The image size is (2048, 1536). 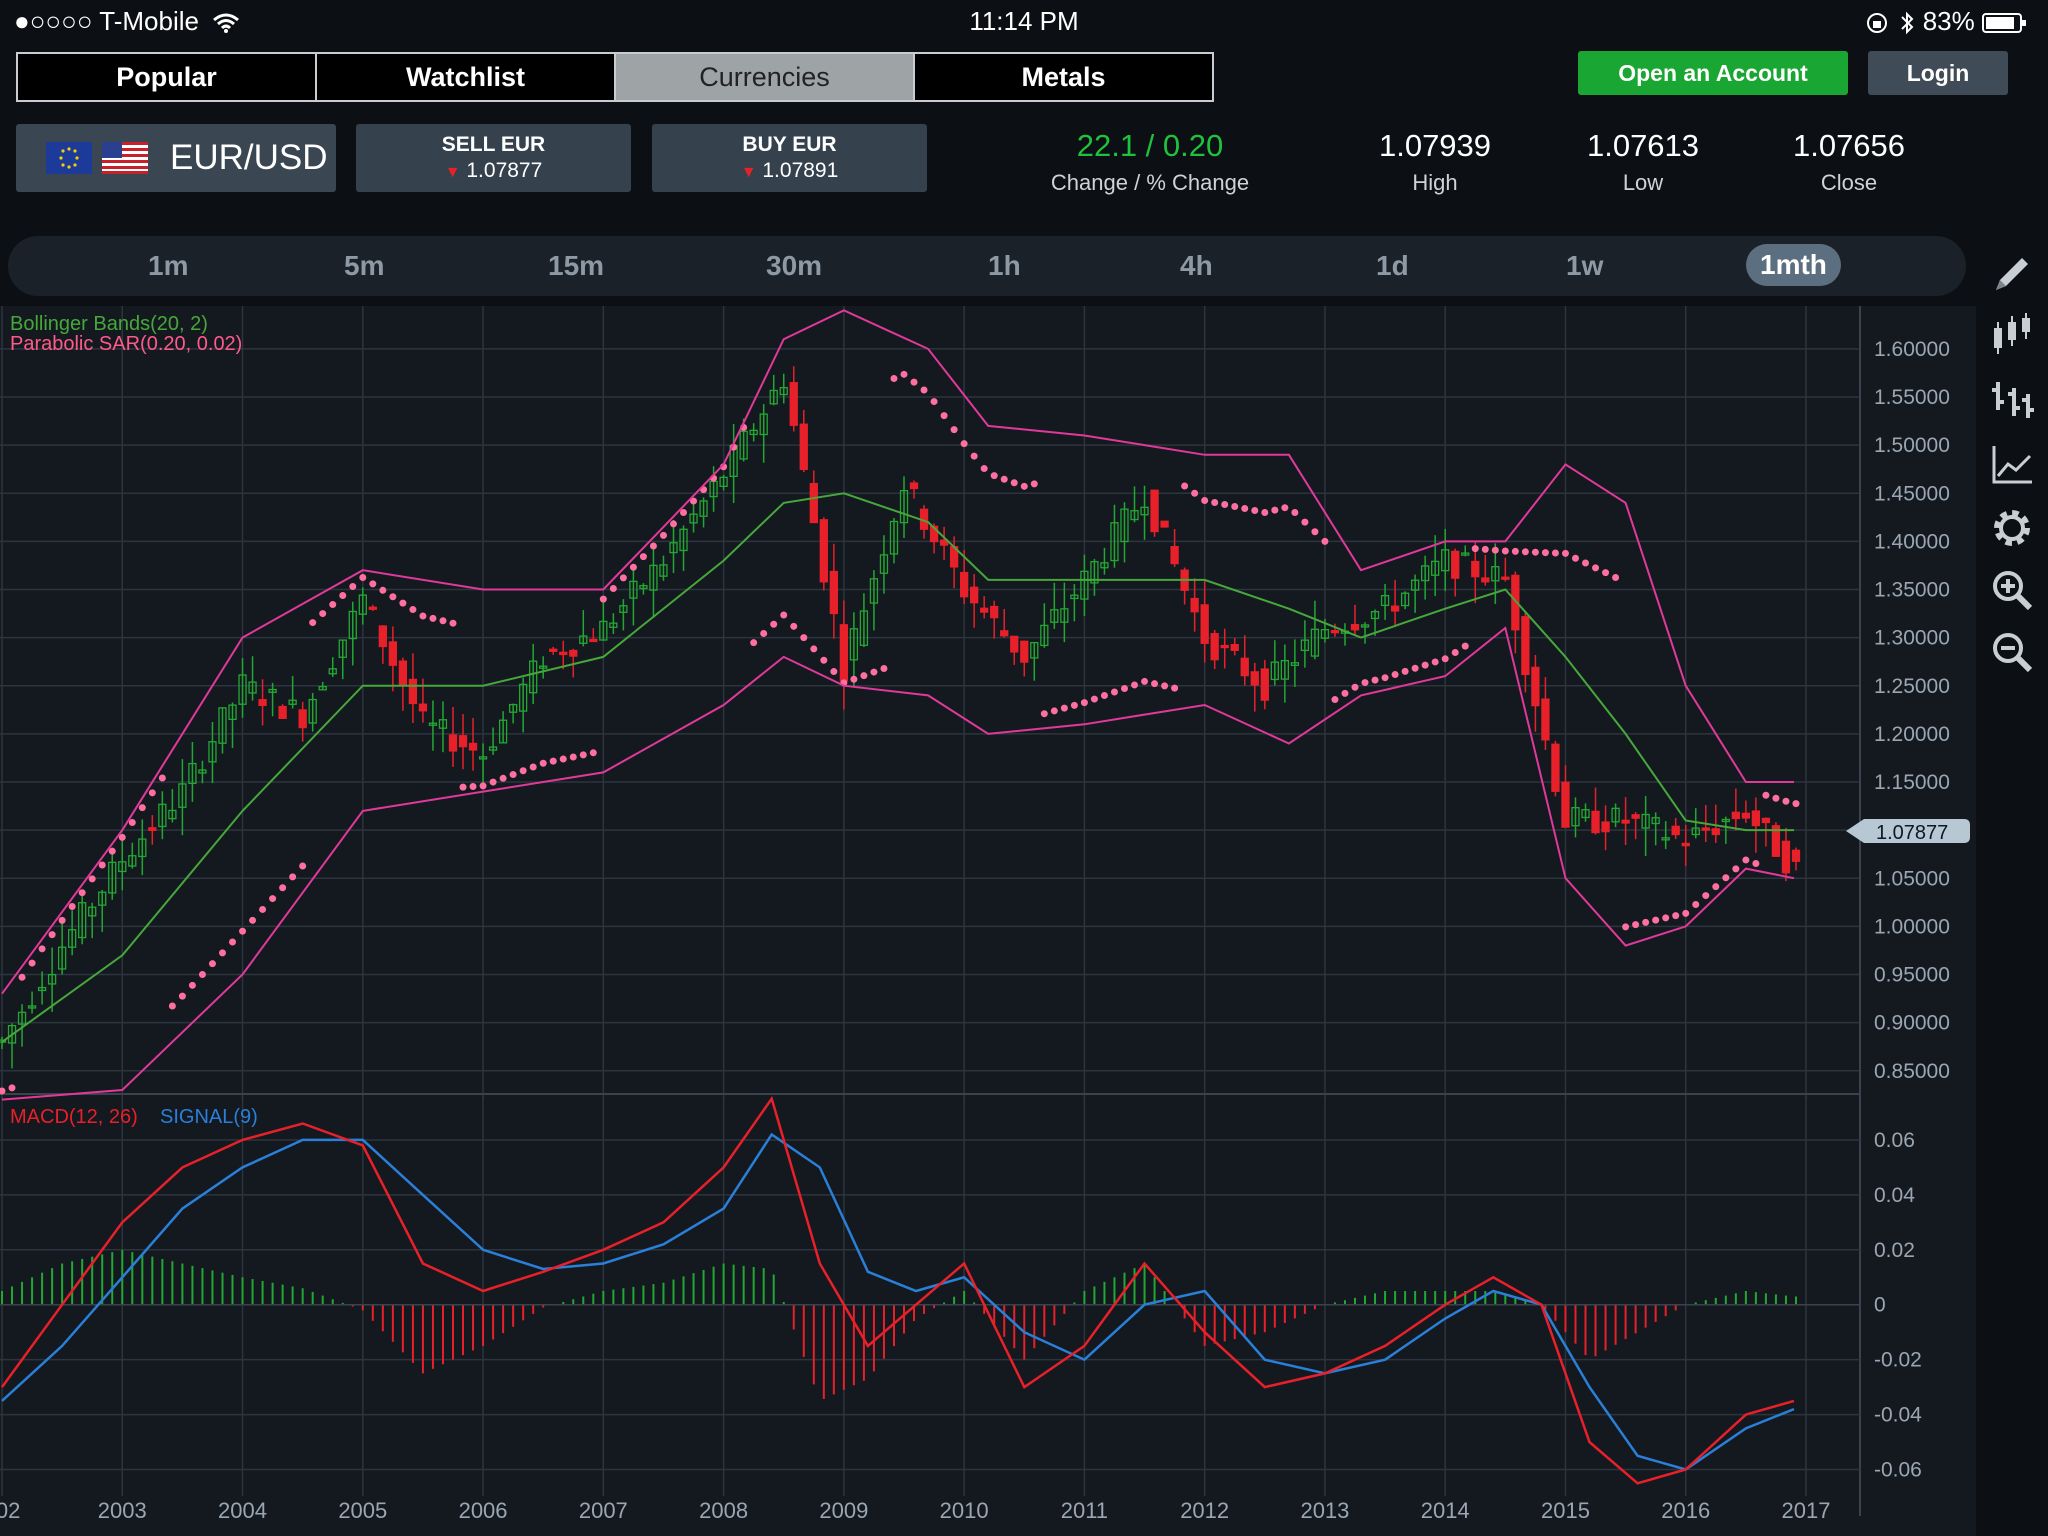 What do you see at coordinates (364, 265) in the screenshot?
I see `timeframe-5m: 5m` at bounding box center [364, 265].